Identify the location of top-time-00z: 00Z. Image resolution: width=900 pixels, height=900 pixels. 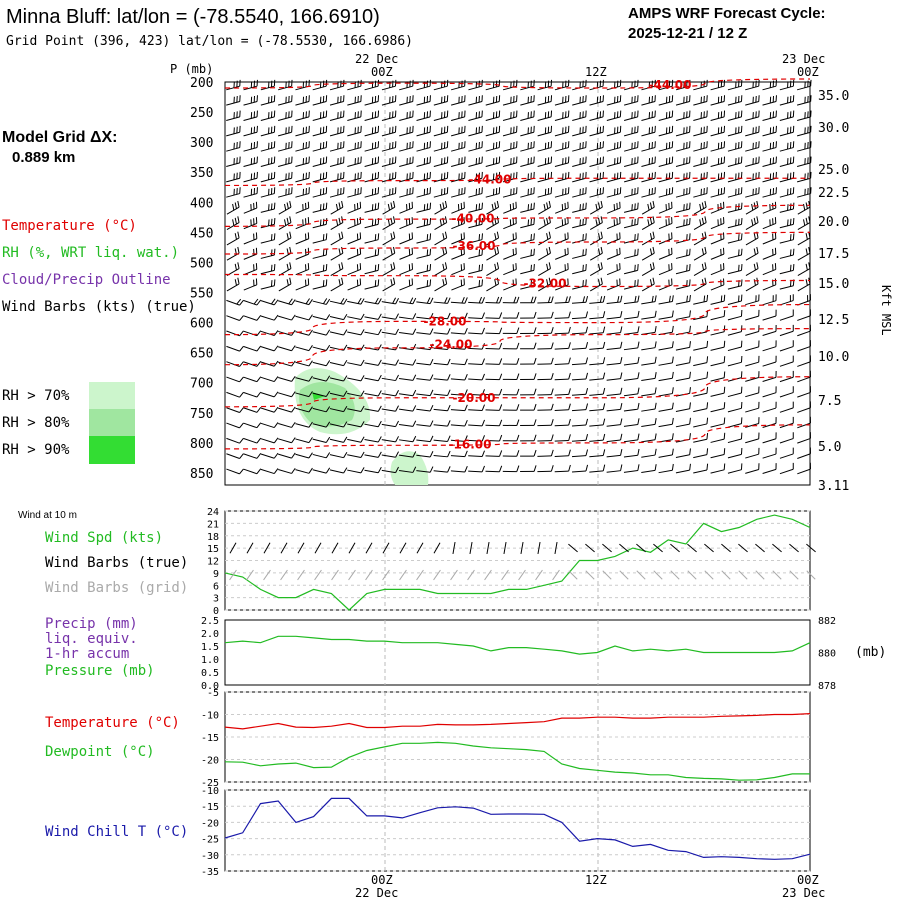
(382, 72).